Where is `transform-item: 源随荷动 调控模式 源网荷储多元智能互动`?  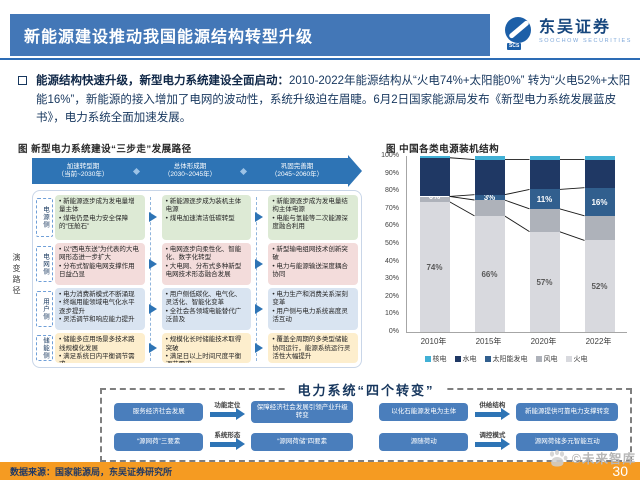
transform-item: 源随荷动 调控模式 源网荷储多元智能互动 is located at coordinates (498, 442).